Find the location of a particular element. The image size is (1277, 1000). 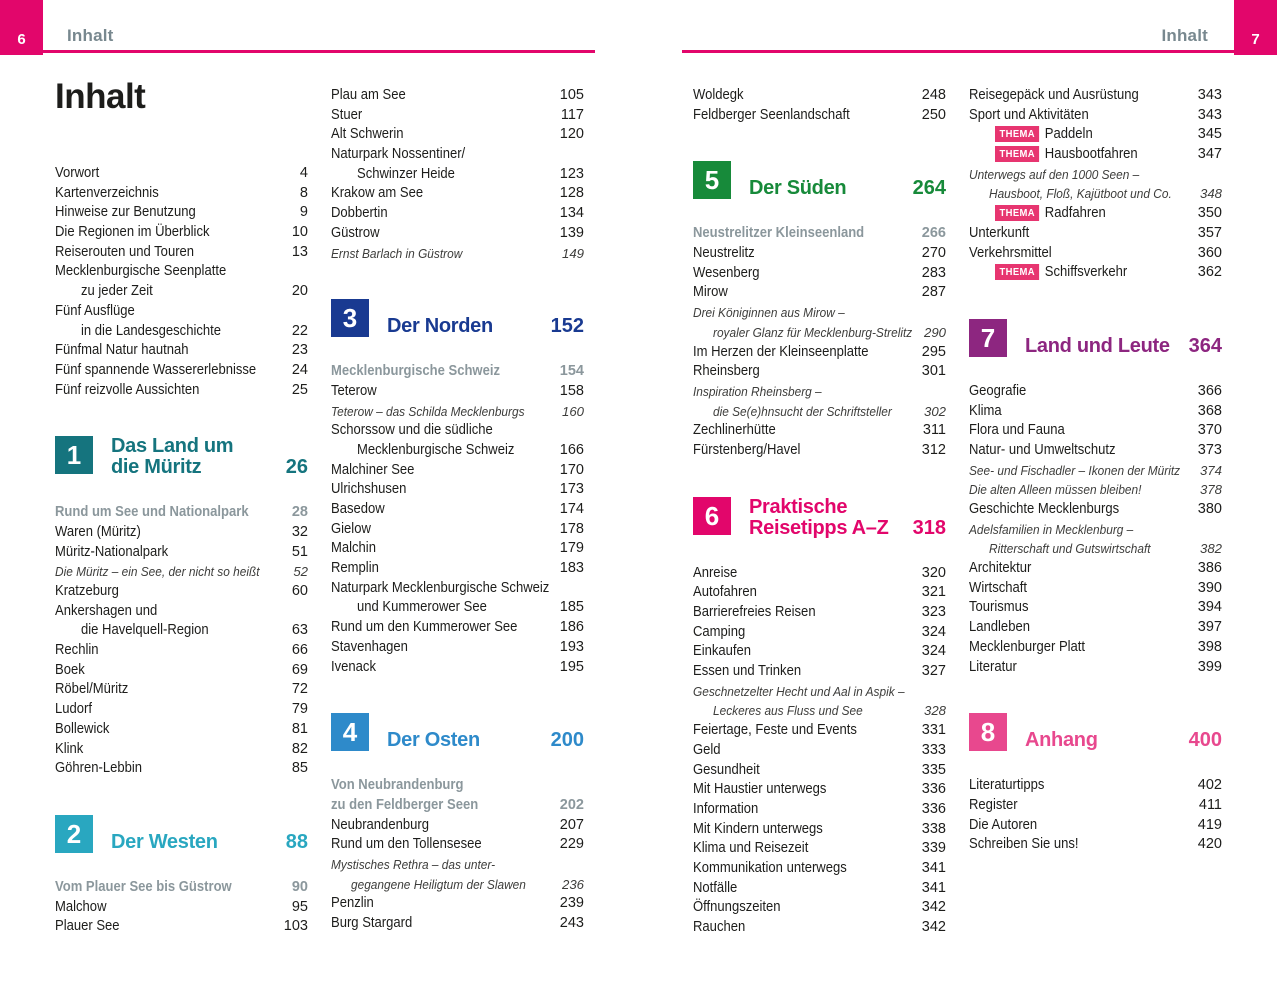

entry-label: Fünf reizvolle Aussichten is located at coordinates (127, 389).